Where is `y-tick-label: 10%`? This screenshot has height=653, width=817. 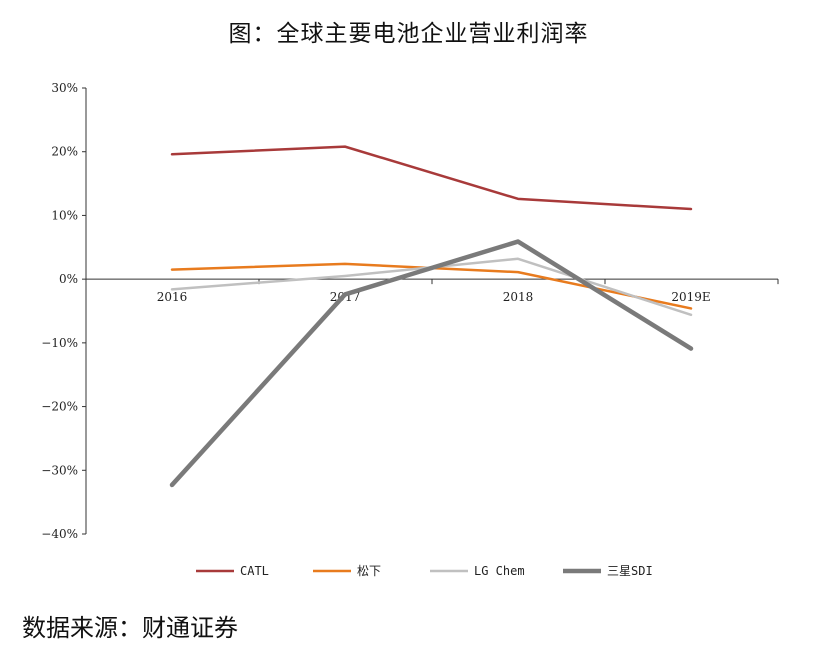 y-tick-label: 10% is located at coordinates (64, 215).